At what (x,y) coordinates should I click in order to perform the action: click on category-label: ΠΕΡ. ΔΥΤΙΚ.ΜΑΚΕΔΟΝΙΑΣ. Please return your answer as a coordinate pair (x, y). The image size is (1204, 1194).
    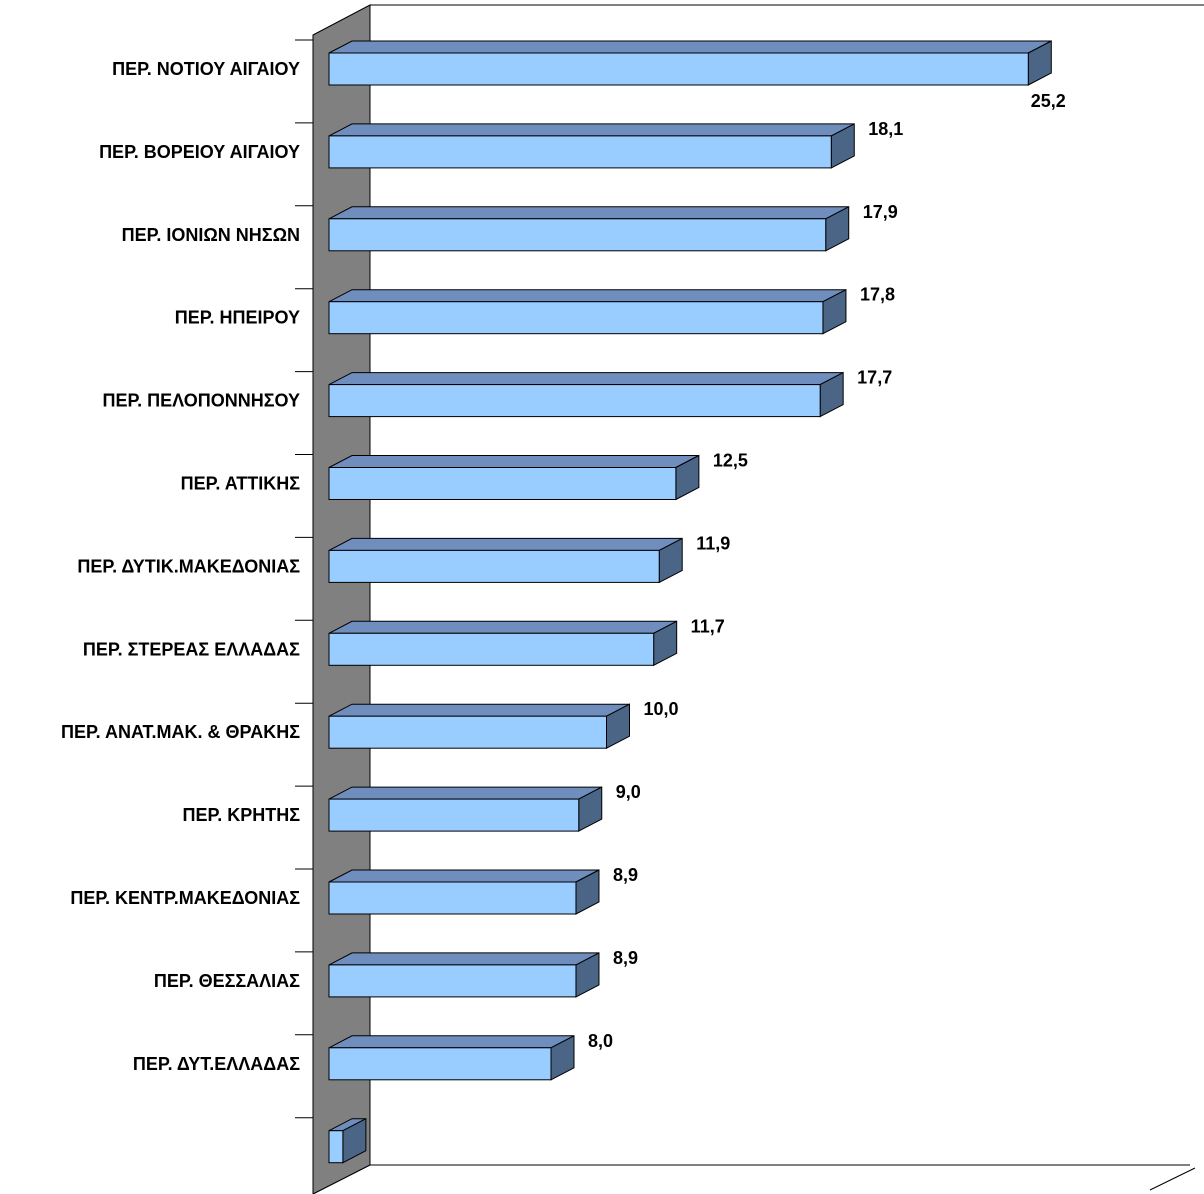
    Looking at the image, I should click on (188, 566).